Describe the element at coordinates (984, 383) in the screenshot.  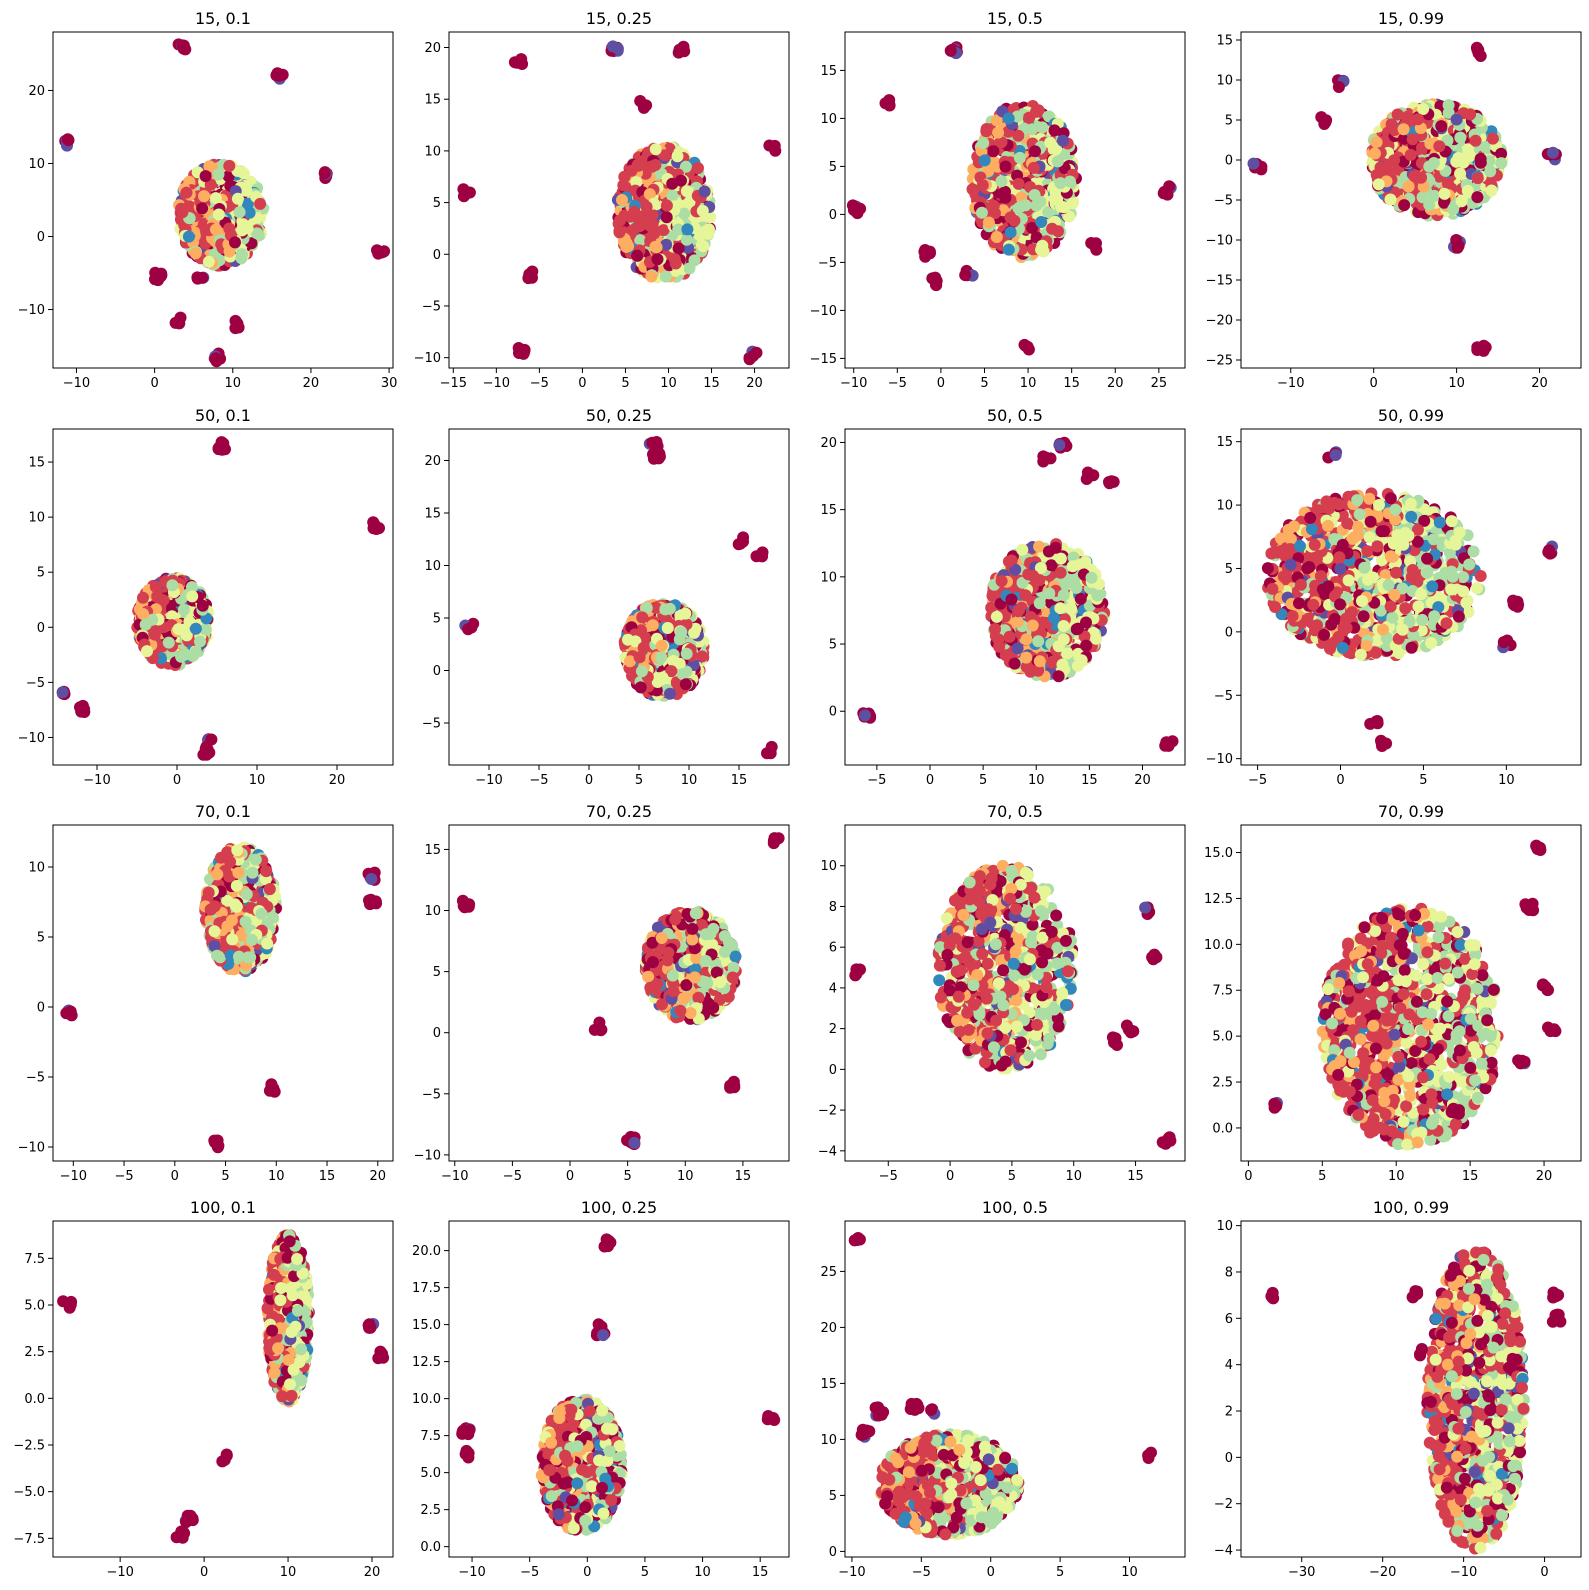
I see `x-tick-label: 5` at that location.